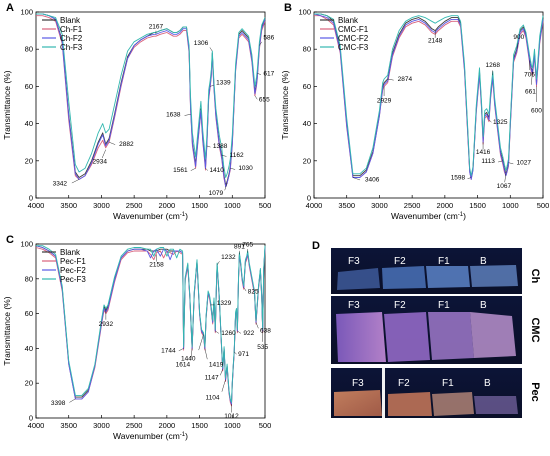 The width and height of the screenshot is (550, 456). Describe the element at coordinates (126, 144) in the screenshot. I see `annotation-label: 2882` at that location.